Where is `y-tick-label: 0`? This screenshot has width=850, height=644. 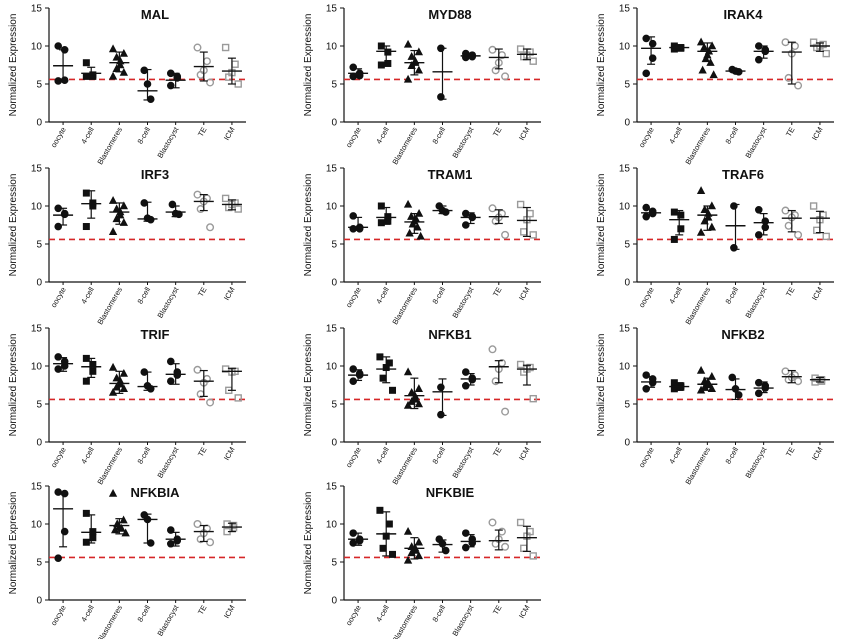 y-tick-label: 0 is located at coordinates (39, 443).